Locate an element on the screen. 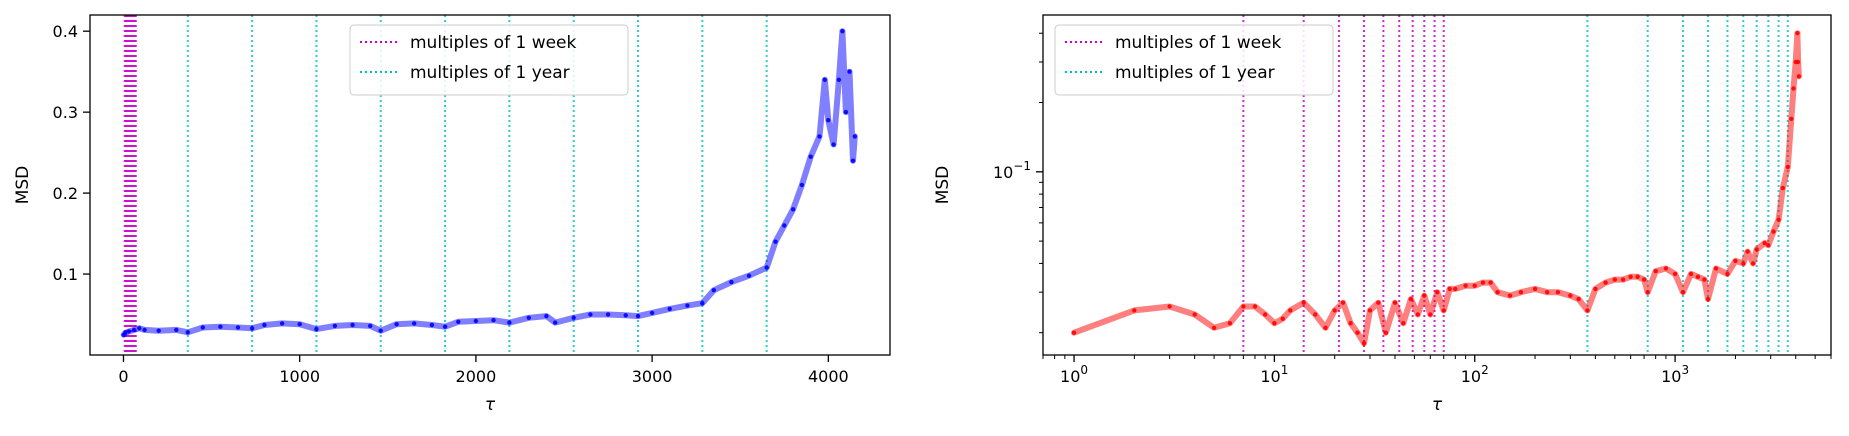 The width and height of the screenshot is (1849, 436). y-tick-label-base: 0.4 is located at coordinates (65, 31).